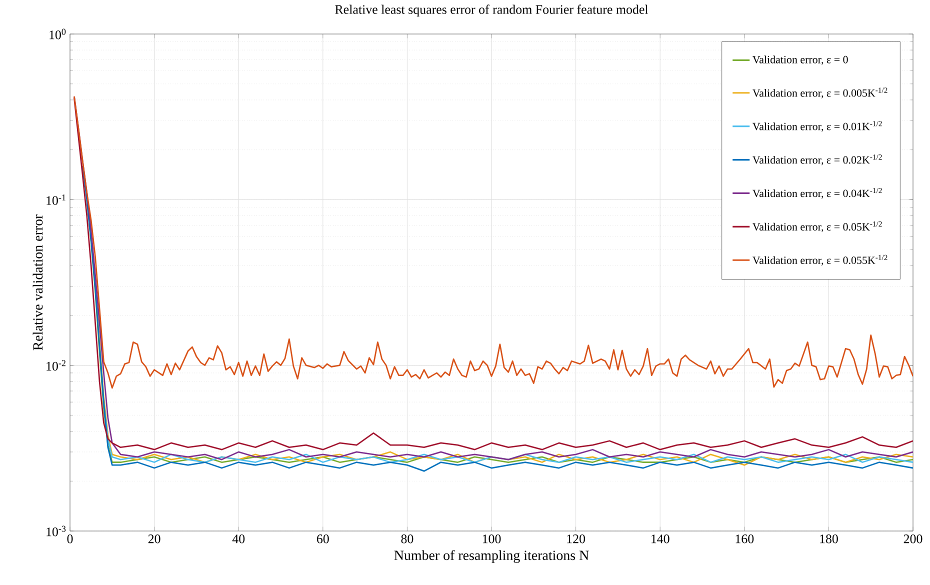 The width and height of the screenshot is (930, 585). What do you see at coordinates (58, 34) in the screenshot?
I see `y-tick-label: 10$^{0}$` at bounding box center [58, 34].